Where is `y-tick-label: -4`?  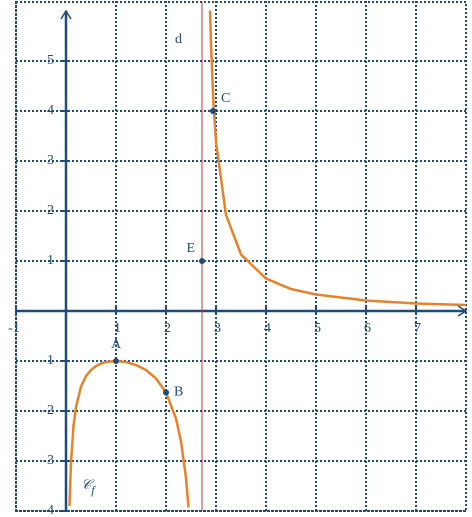 y-tick-label: -4 is located at coordinates (48, 510).